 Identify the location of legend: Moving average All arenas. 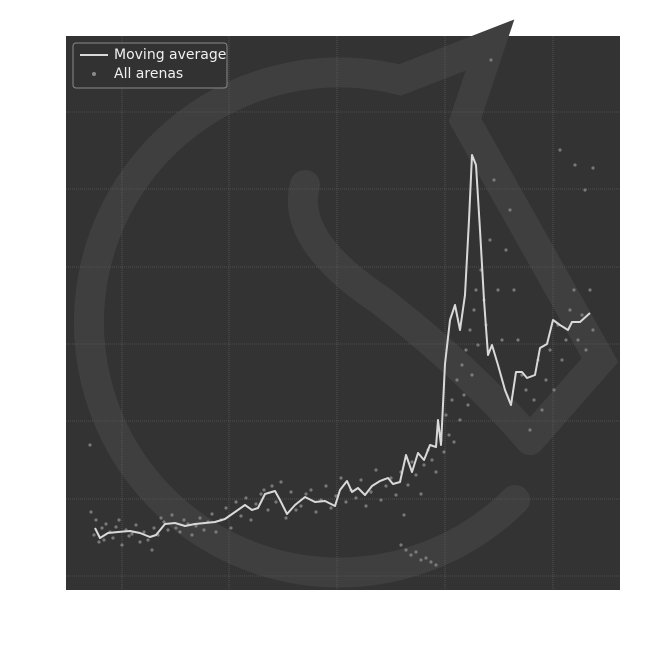
(150, 65).